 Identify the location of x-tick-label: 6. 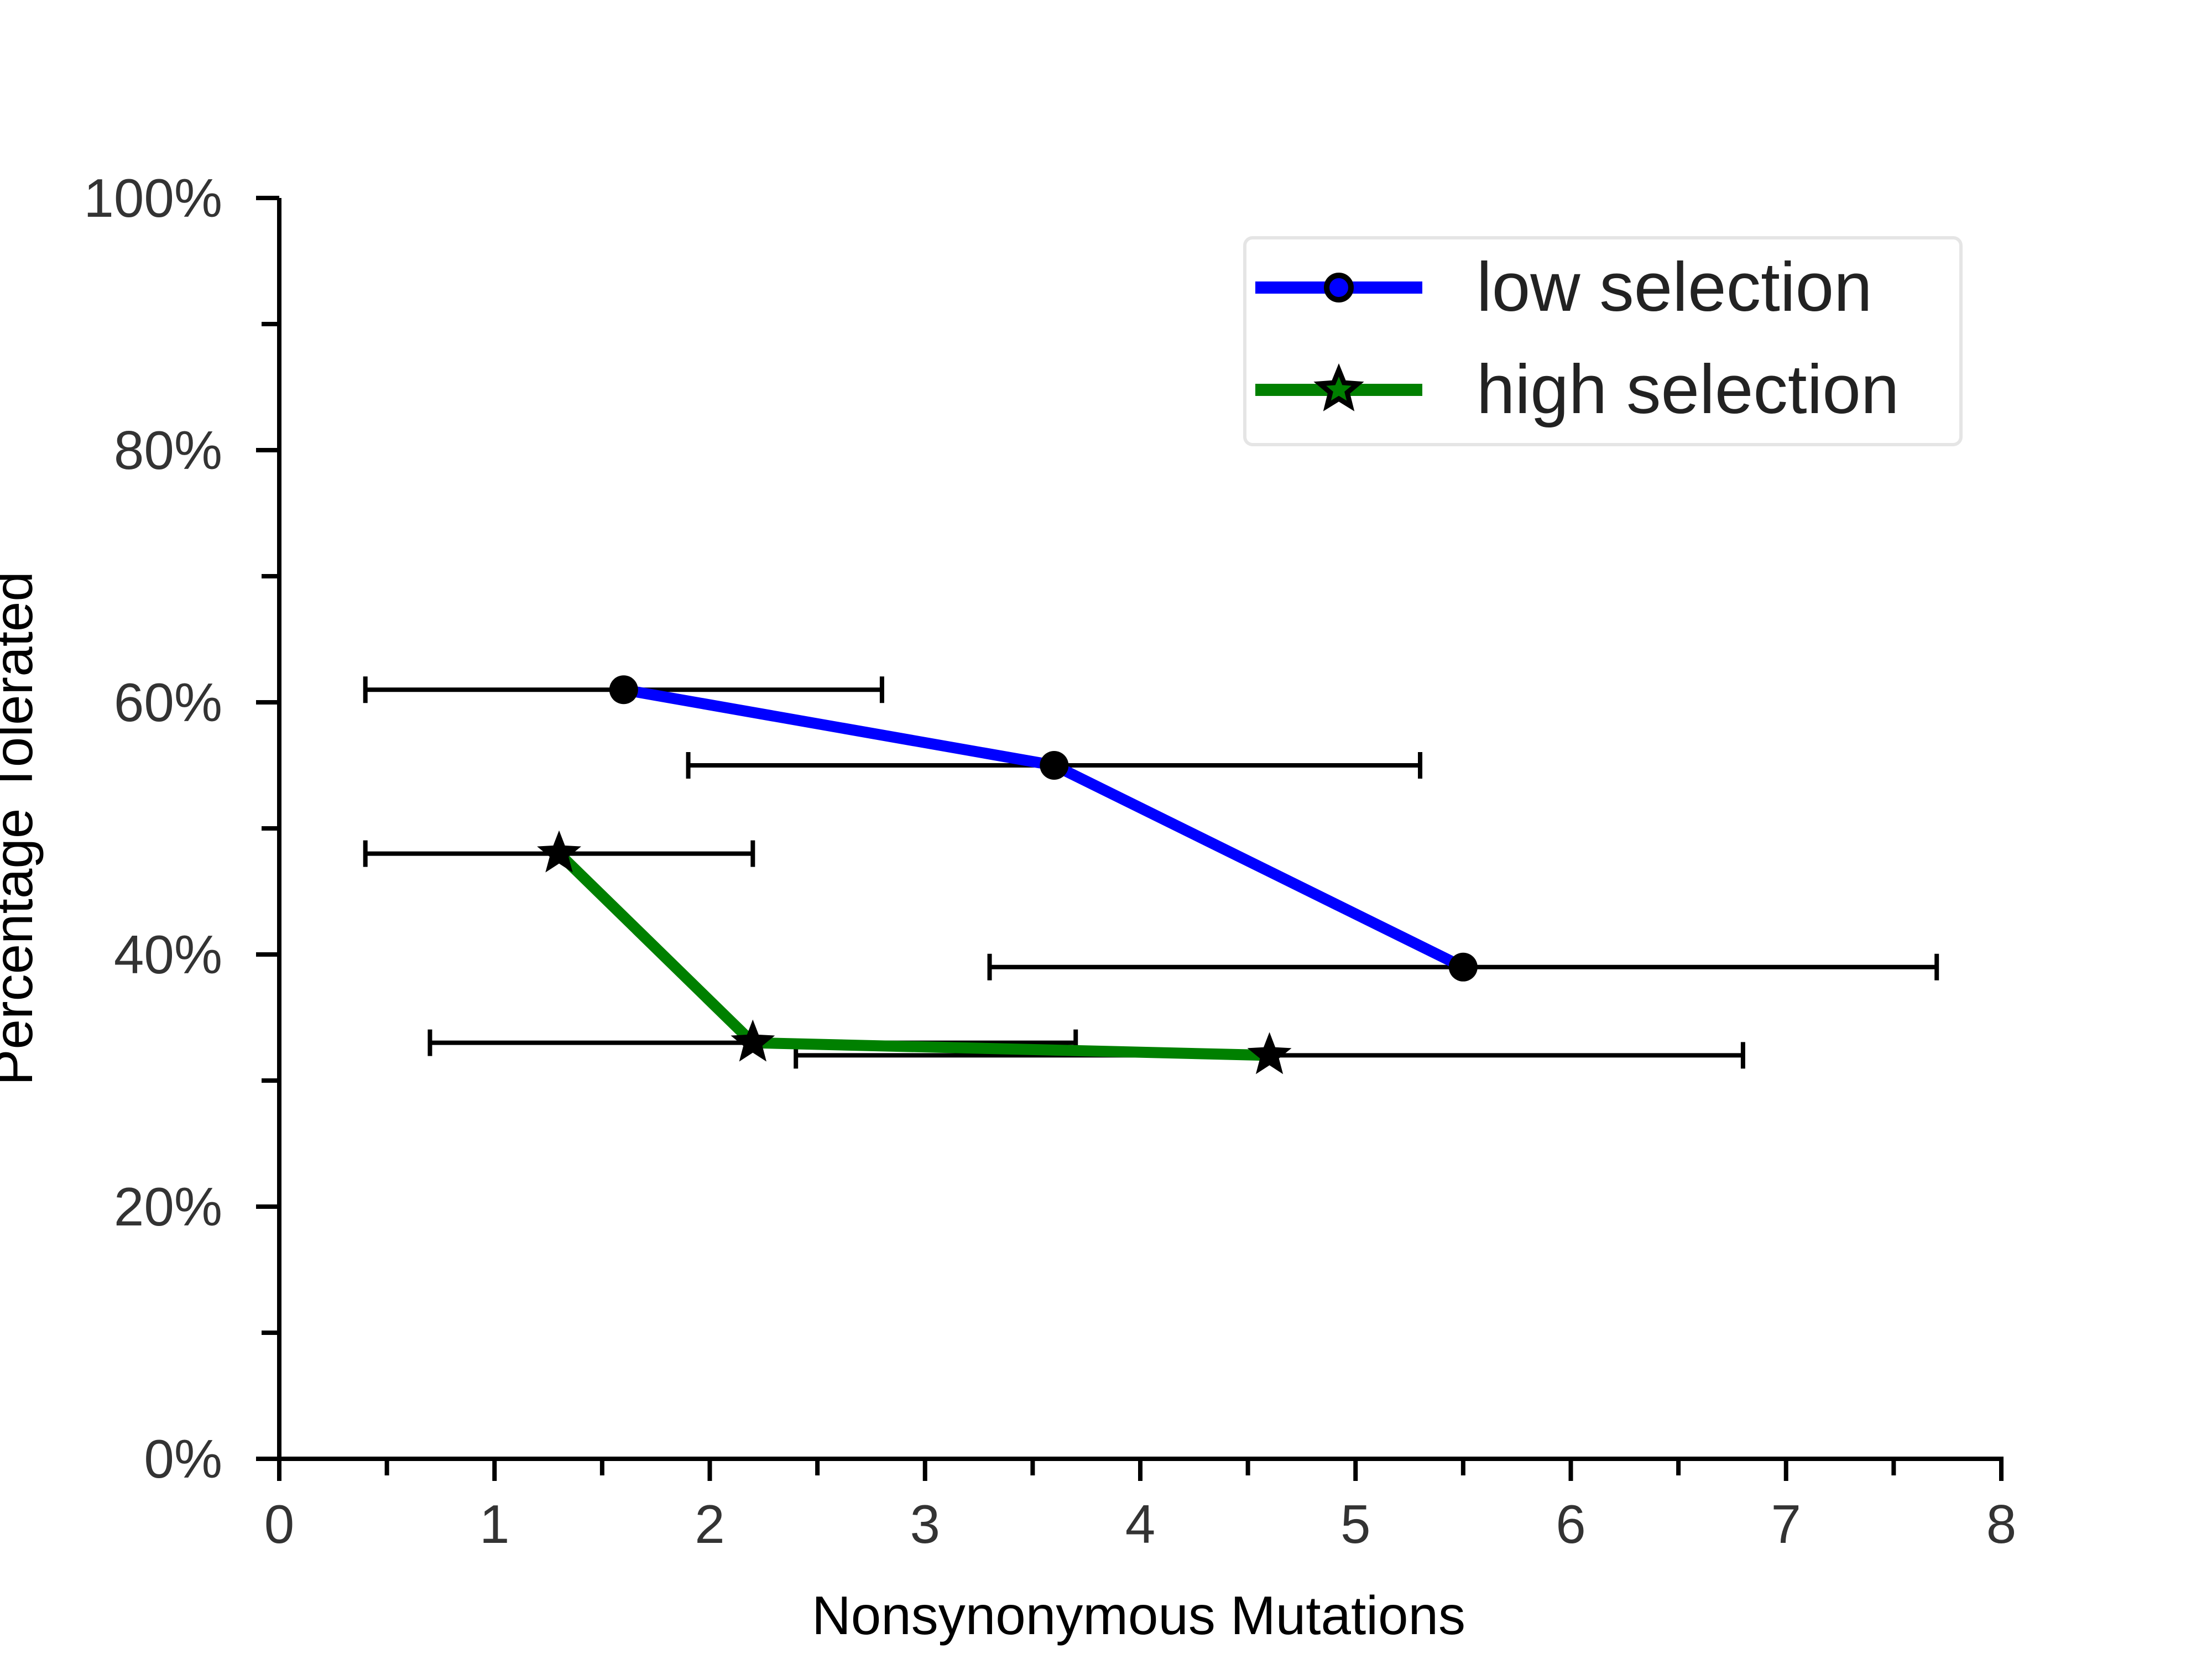
(1571, 1524).